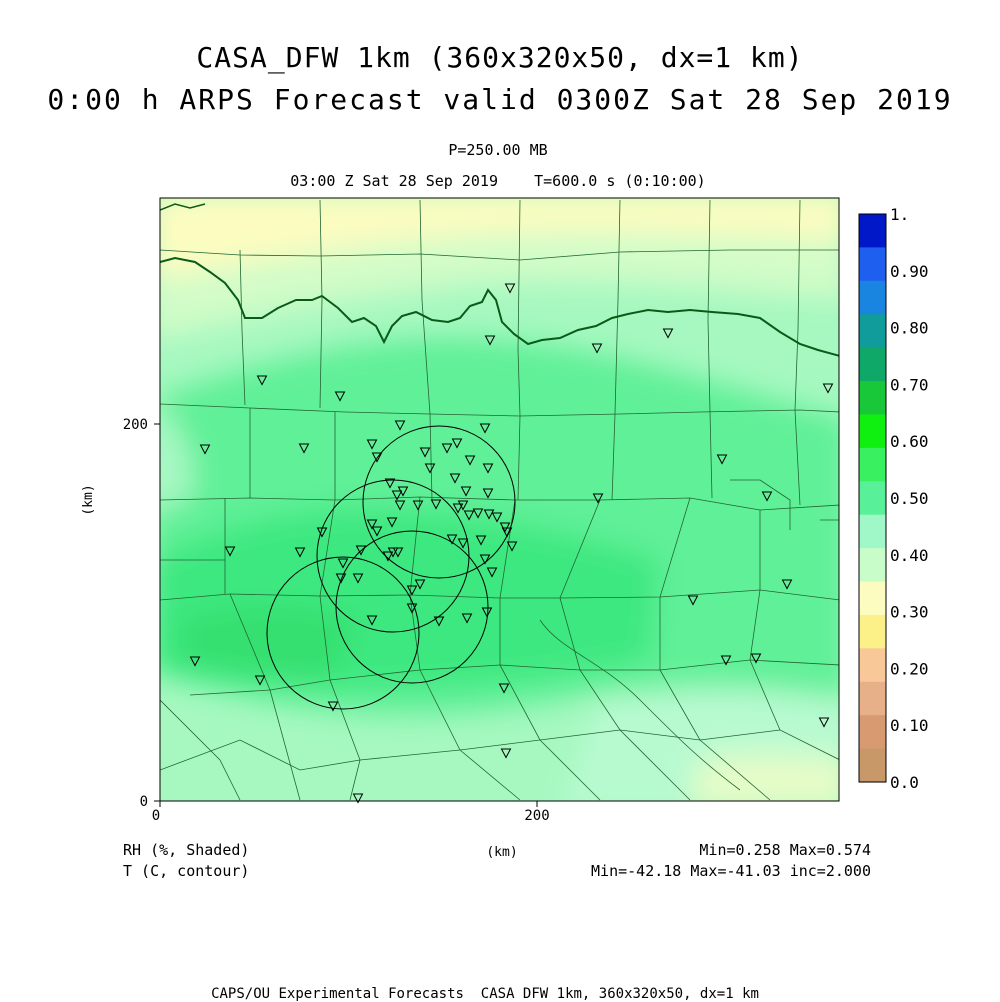 The width and height of the screenshot is (1000, 1002). I want to click on rh-min-max: Min=0.258 Max=0.574, so click(785, 850).